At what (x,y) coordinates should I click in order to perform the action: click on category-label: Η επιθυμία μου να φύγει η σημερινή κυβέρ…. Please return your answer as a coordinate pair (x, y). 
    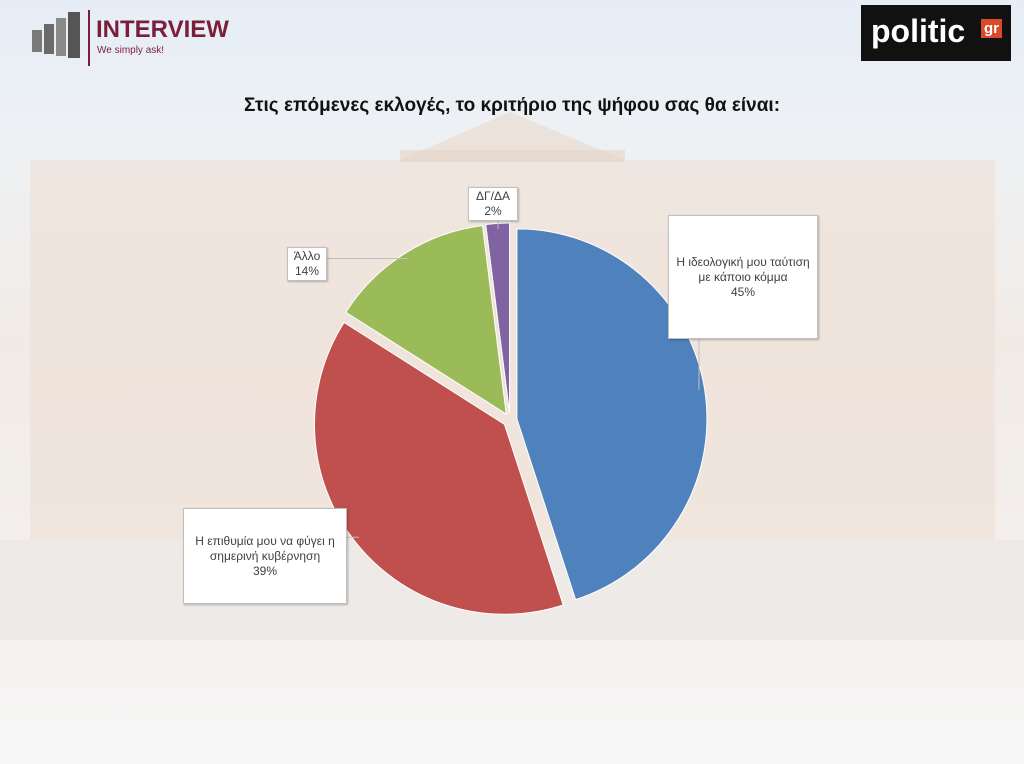
    Looking at the image, I should click on (265, 548).